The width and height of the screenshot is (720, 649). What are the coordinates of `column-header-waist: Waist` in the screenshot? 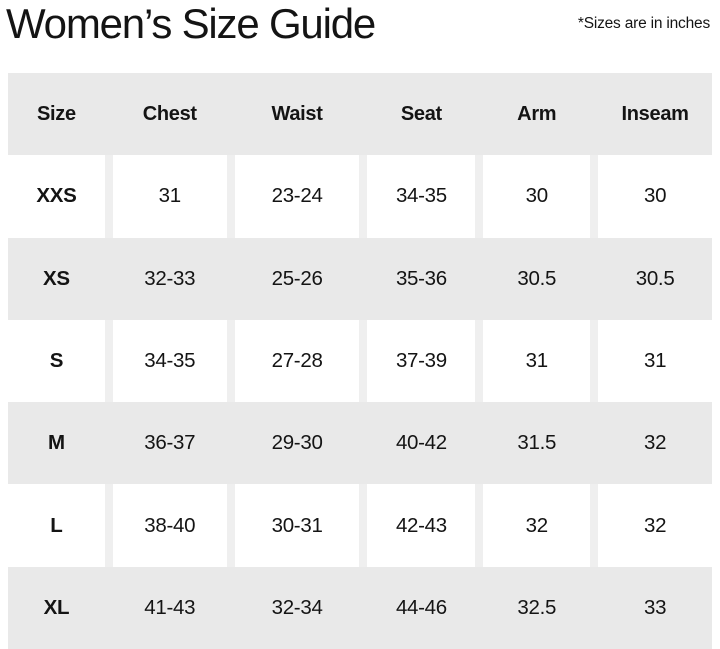 It's located at (297, 113).